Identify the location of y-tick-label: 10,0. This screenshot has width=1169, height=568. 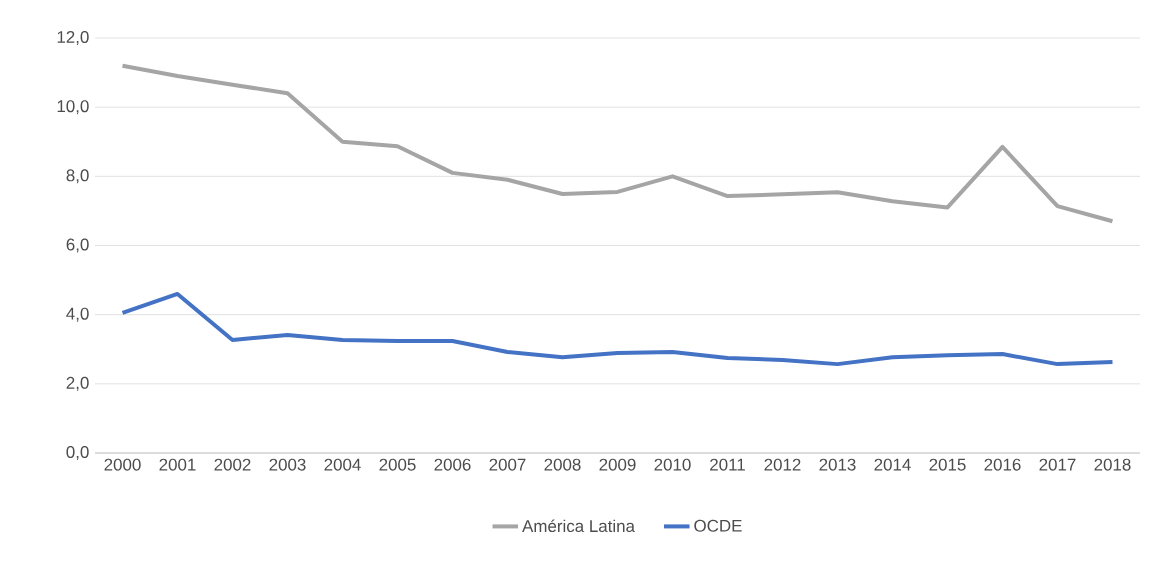
(73, 107).